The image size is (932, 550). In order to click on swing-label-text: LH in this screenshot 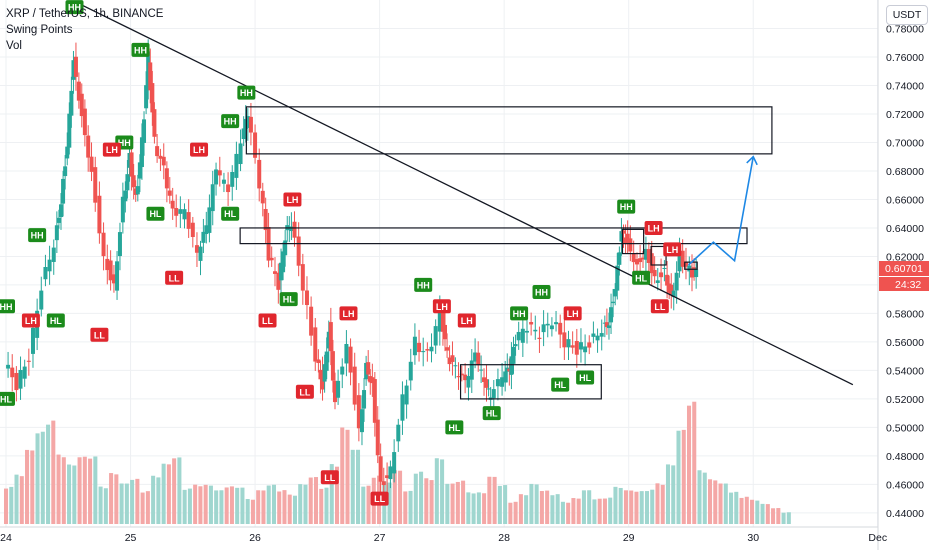, I will do `click(199, 150)`.